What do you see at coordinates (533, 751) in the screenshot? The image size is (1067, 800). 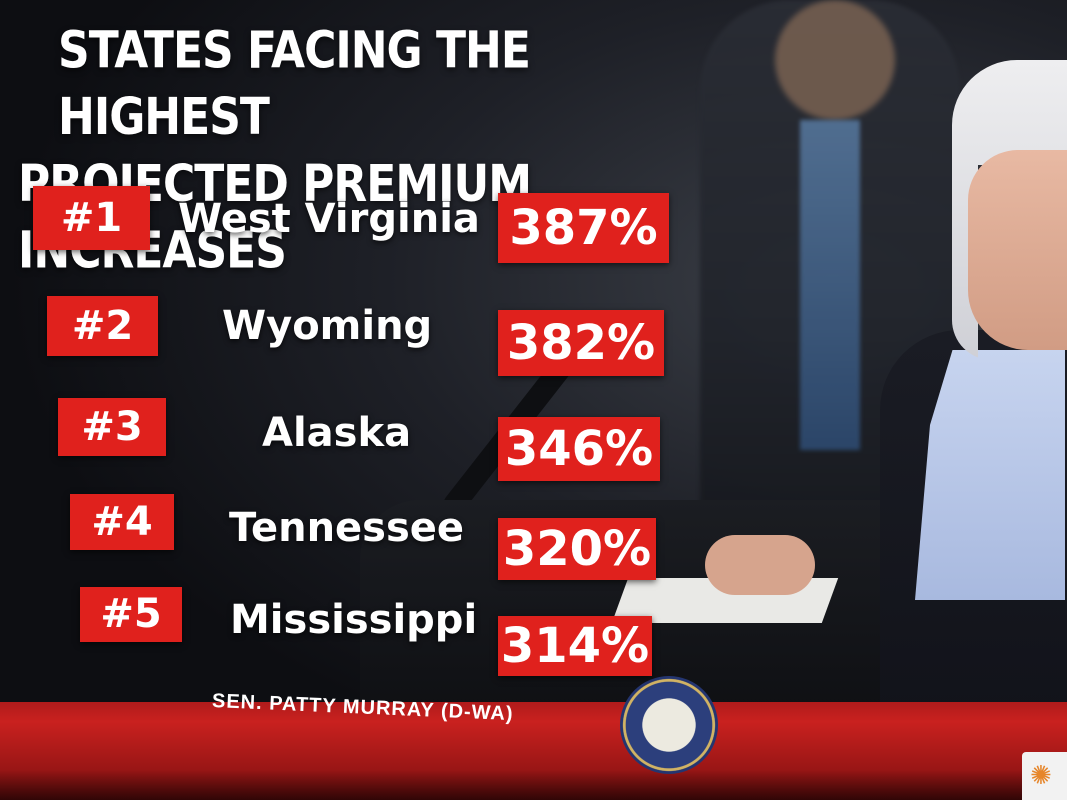 I see `lower-third-strip` at bounding box center [533, 751].